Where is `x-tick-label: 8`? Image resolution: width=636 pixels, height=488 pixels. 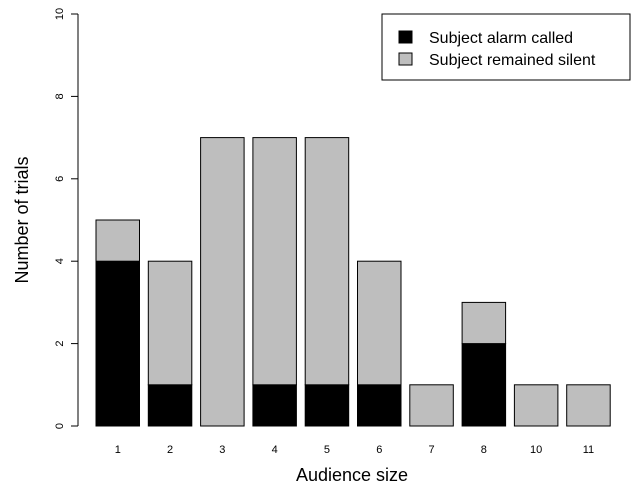 x-tick-label: 8 is located at coordinates (484, 450).